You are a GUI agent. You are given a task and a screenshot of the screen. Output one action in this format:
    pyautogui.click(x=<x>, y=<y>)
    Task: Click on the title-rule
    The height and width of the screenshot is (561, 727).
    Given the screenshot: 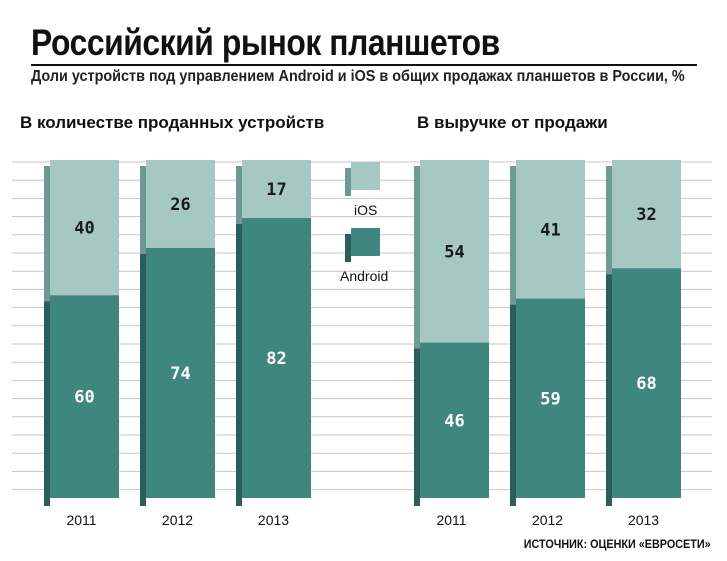 What is the action you would take?
    pyautogui.click(x=364, y=65)
    